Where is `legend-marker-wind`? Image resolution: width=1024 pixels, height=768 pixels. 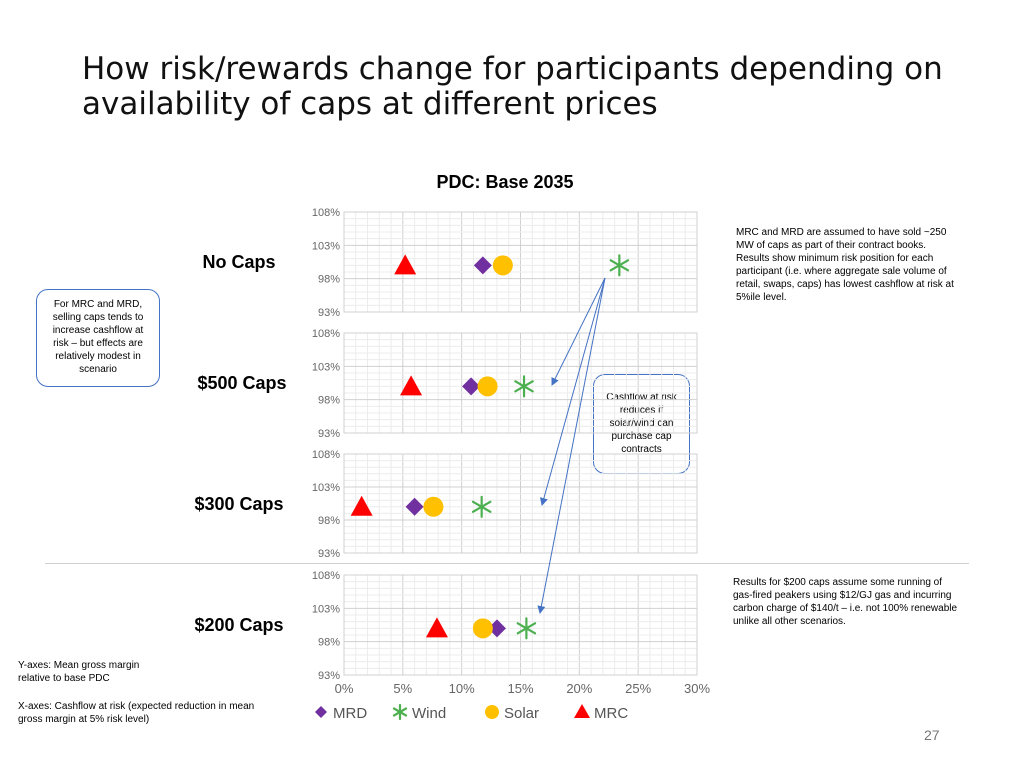
legend-marker-wind is located at coordinates (400, 712).